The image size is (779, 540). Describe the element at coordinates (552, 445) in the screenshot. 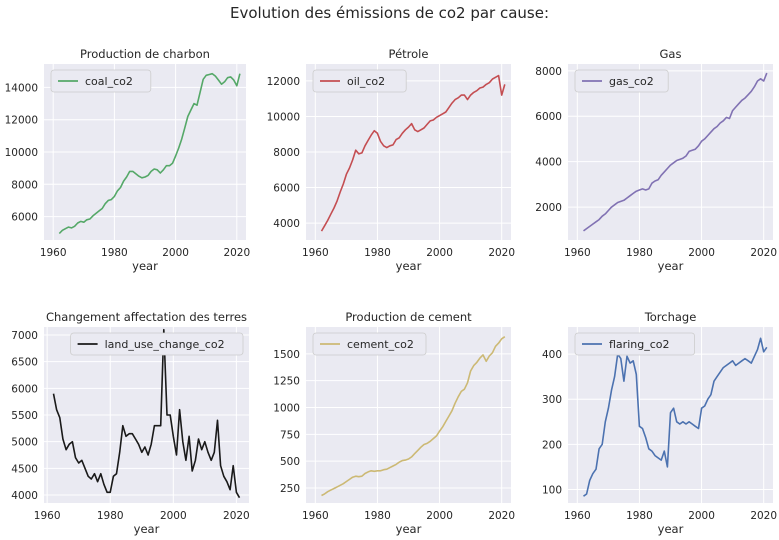

I see `y-tick-label: 200` at that location.